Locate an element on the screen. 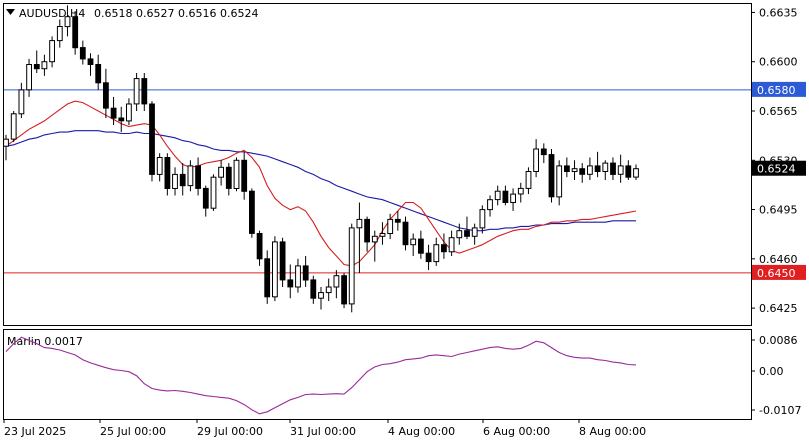 The image size is (809, 443). price-tick-label: 0.6600 is located at coordinates (778, 62).